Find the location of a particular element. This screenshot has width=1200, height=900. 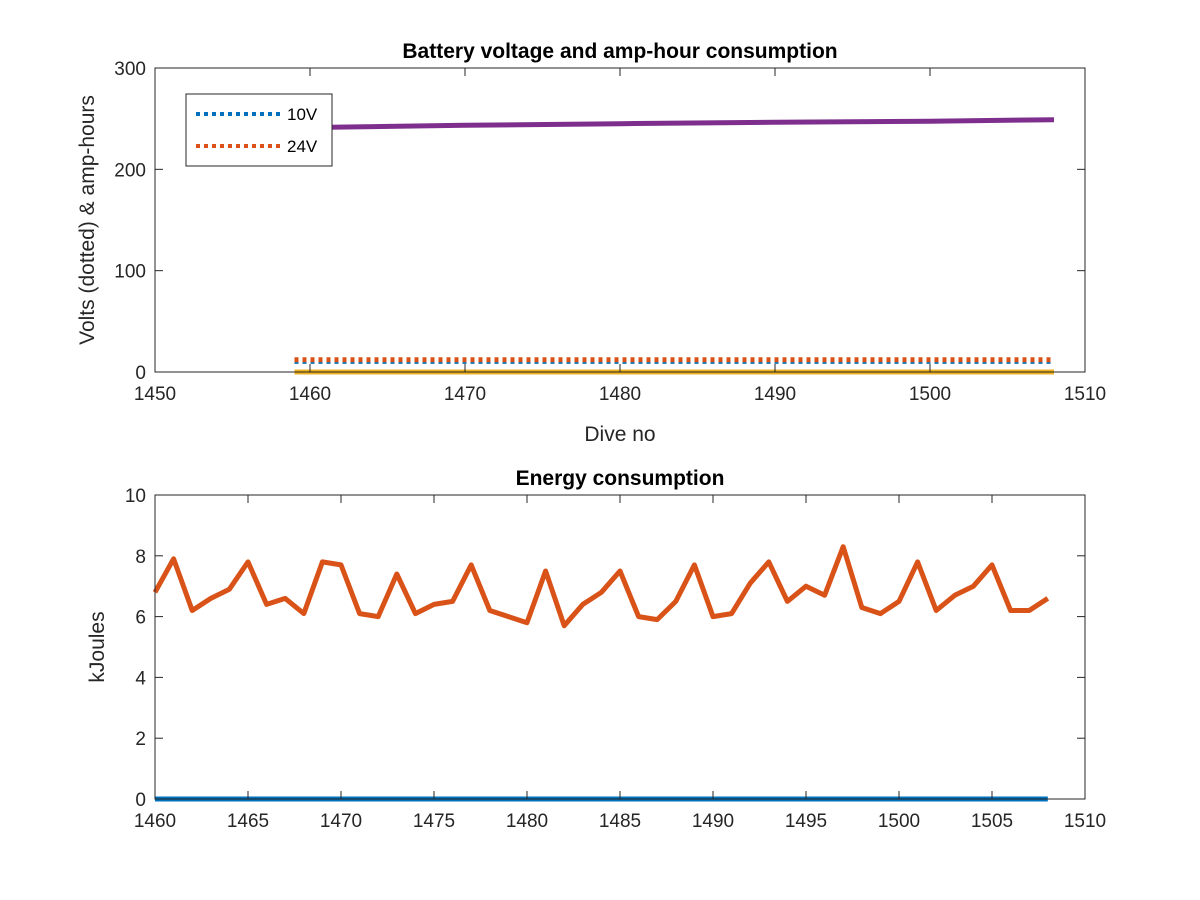

y-tick-label: 4 is located at coordinates (140, 678).